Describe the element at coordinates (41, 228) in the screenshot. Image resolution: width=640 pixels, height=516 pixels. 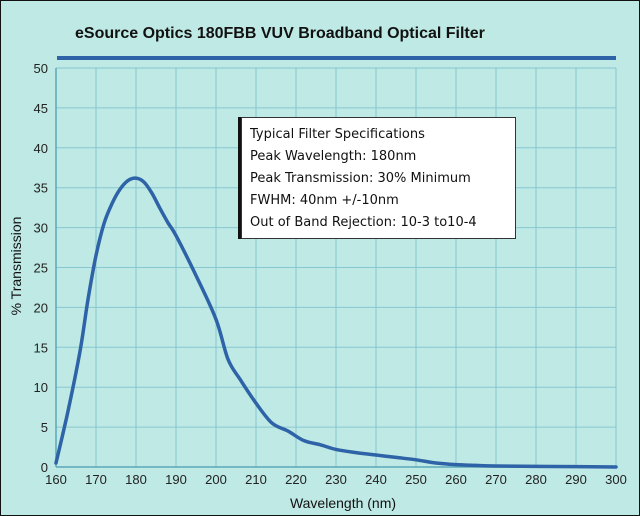
I see `y-tick-label: 30` at that location.